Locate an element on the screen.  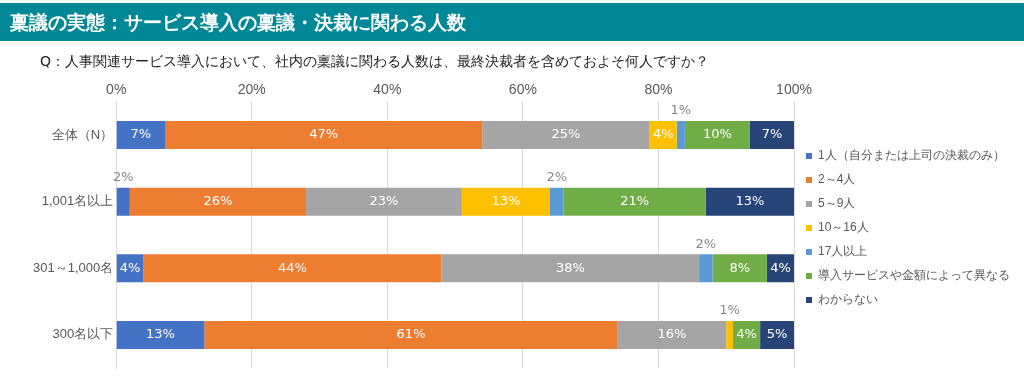
legend-label: 2～4人 is located at coordinates (837, 179).